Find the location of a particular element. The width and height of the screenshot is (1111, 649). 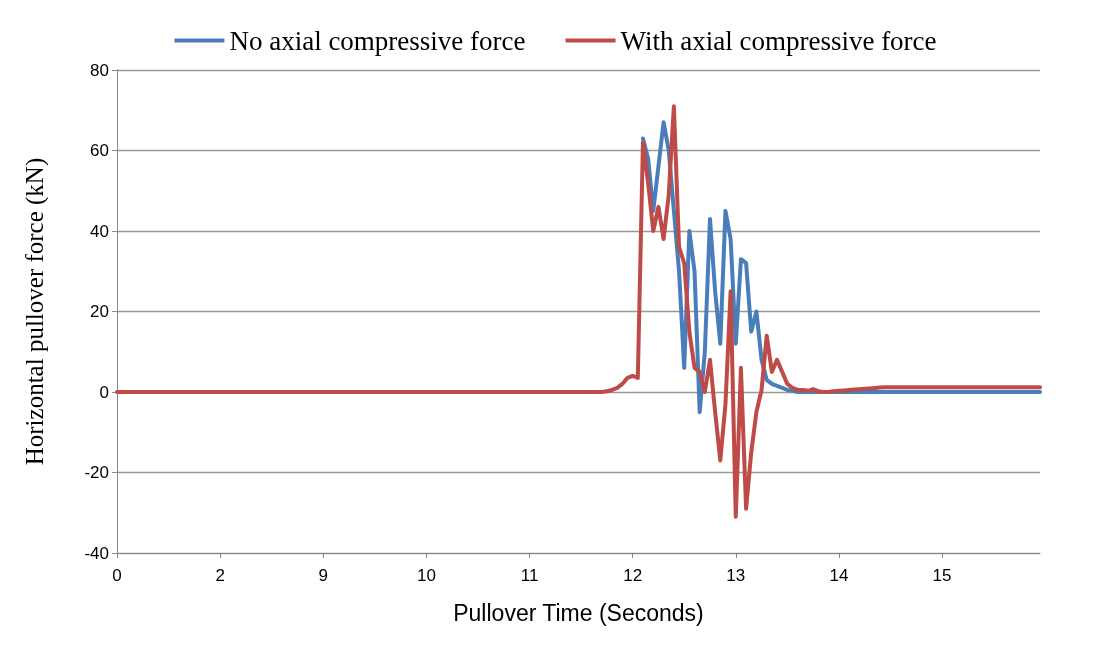

x-tick-label: 11 is located at coordinates (529, 575).